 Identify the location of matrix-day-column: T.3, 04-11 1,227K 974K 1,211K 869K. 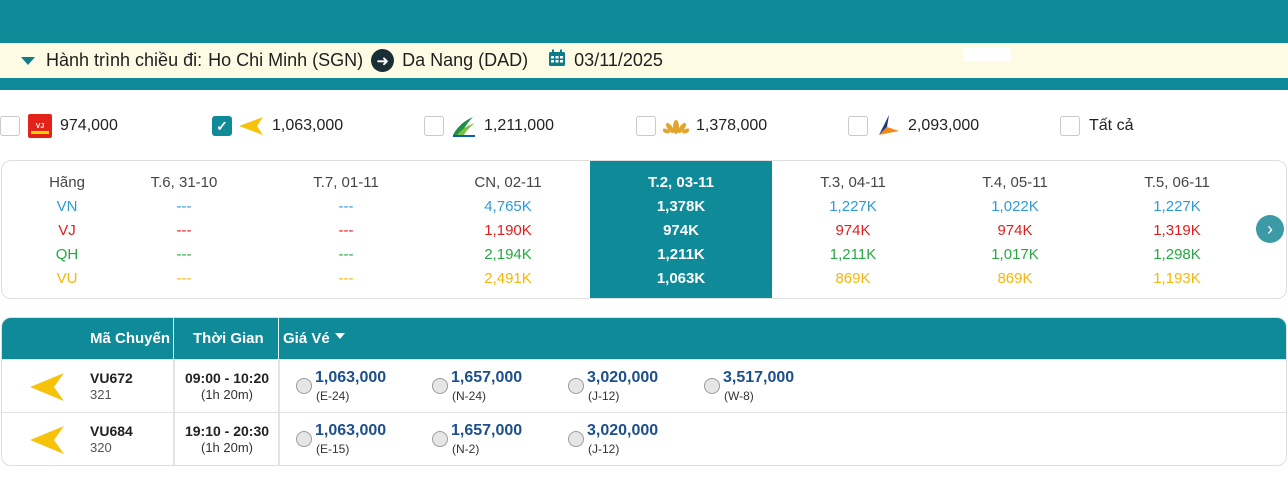
(853, 229).